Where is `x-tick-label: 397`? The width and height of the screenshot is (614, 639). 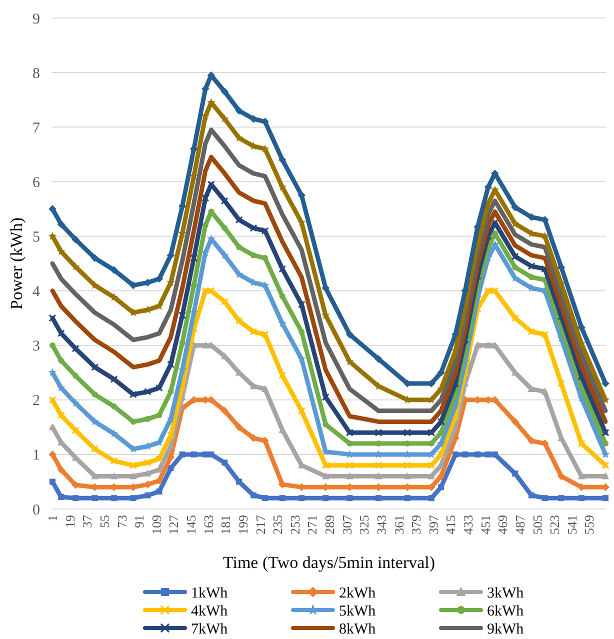 x-tick-label: 397 is located at coordinates (433, 524).